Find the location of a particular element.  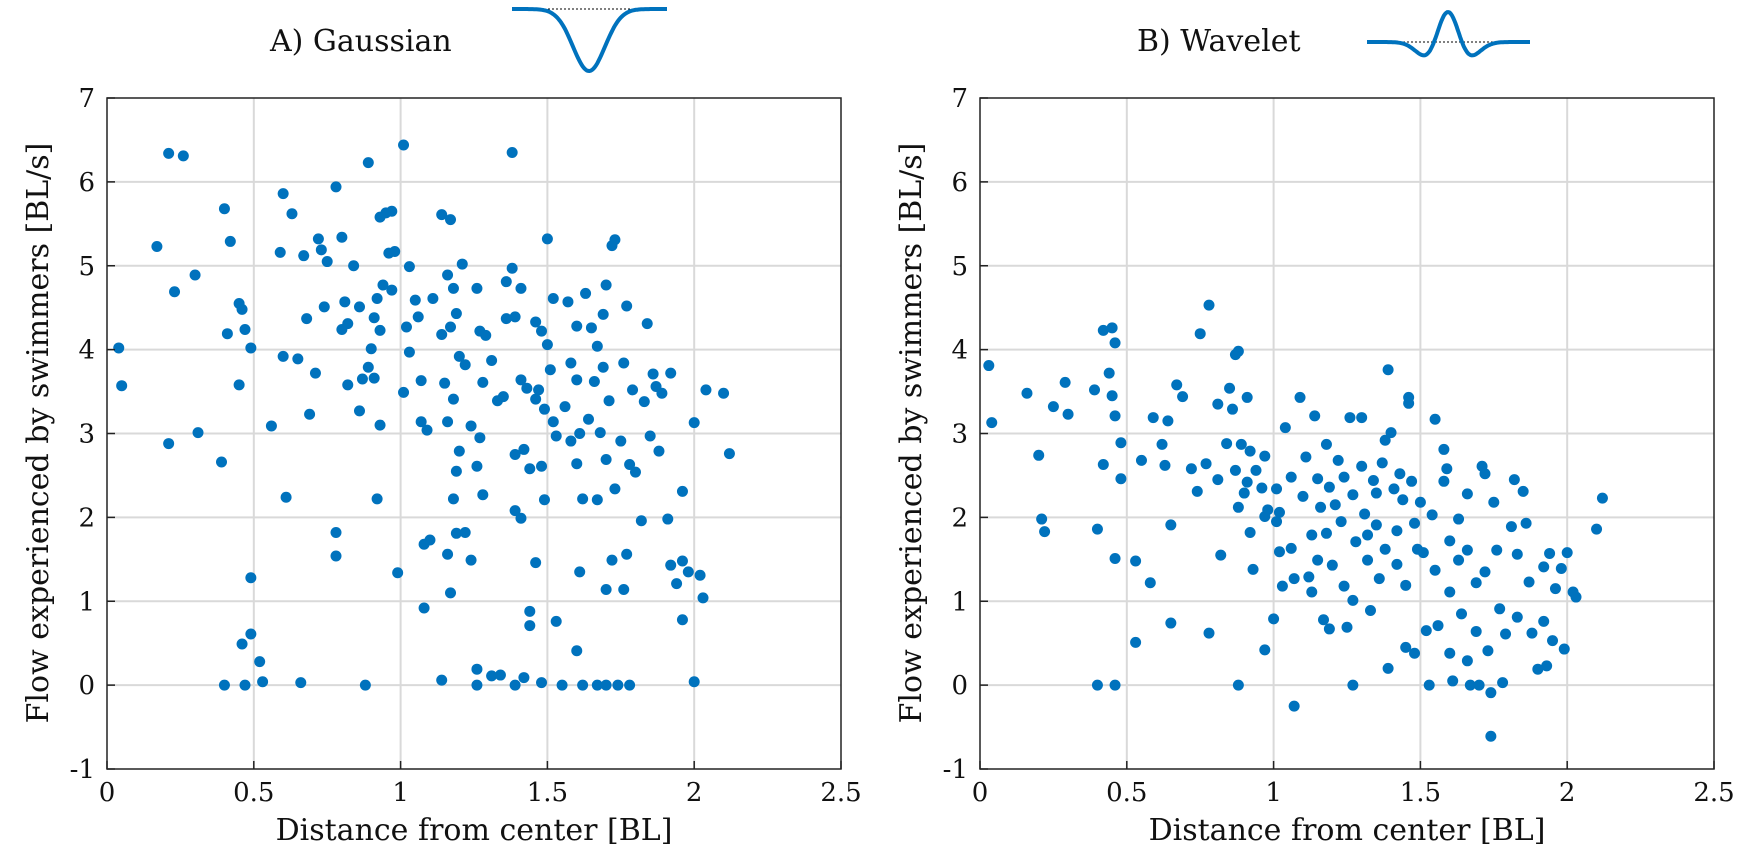

y-tick-label: 2 is located at coordinates (959, 518).